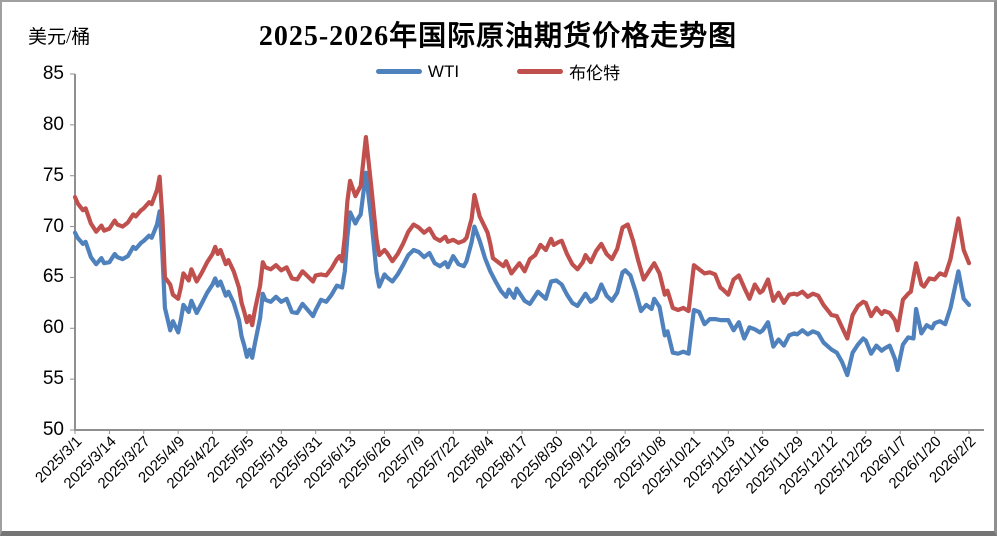  Describe the element at coordinates (398, 71) in the screenshot. I see `wti-line-swatch-icon` at that location.